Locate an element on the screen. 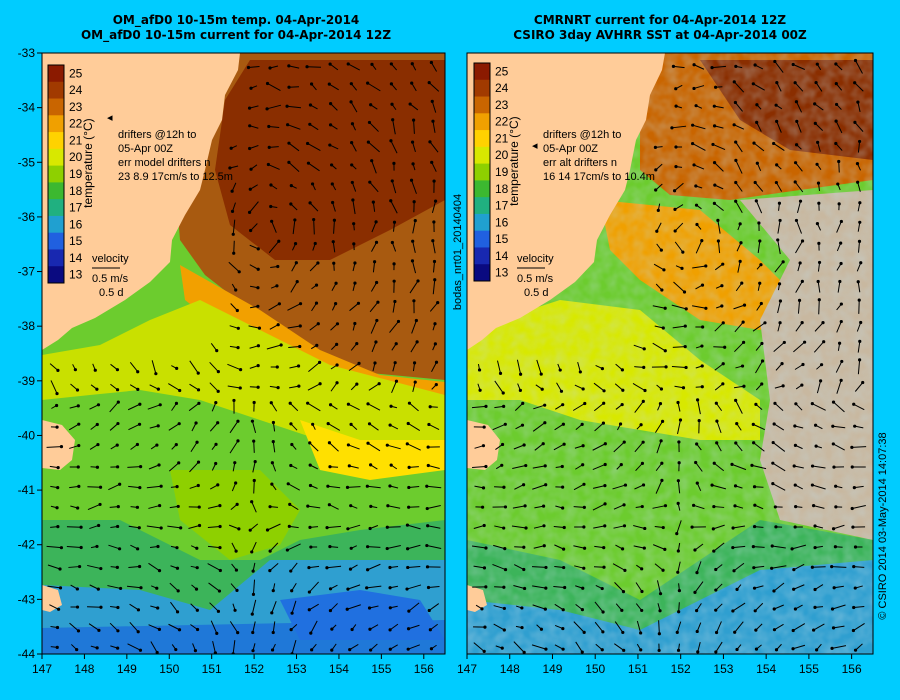 The height and width of the screenshot is (700, 900). x-tick-label: 149 is located at coordinates (552, 669).